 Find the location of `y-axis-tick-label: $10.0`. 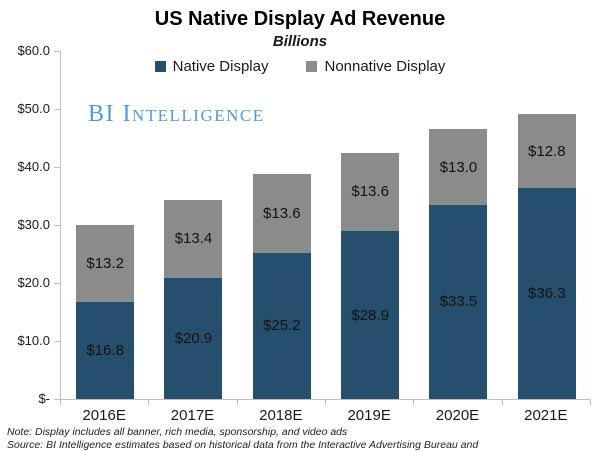

y-axis-tick-label: $10.0 is located at coordinates (33, 340).